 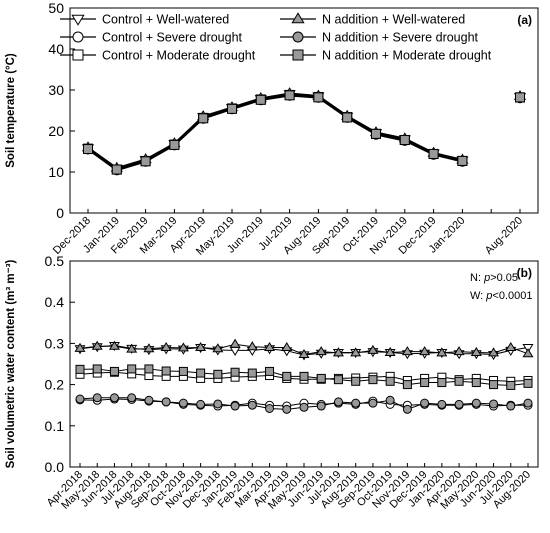 I want to click on panel-label: (a), so click(x=524, y=20).